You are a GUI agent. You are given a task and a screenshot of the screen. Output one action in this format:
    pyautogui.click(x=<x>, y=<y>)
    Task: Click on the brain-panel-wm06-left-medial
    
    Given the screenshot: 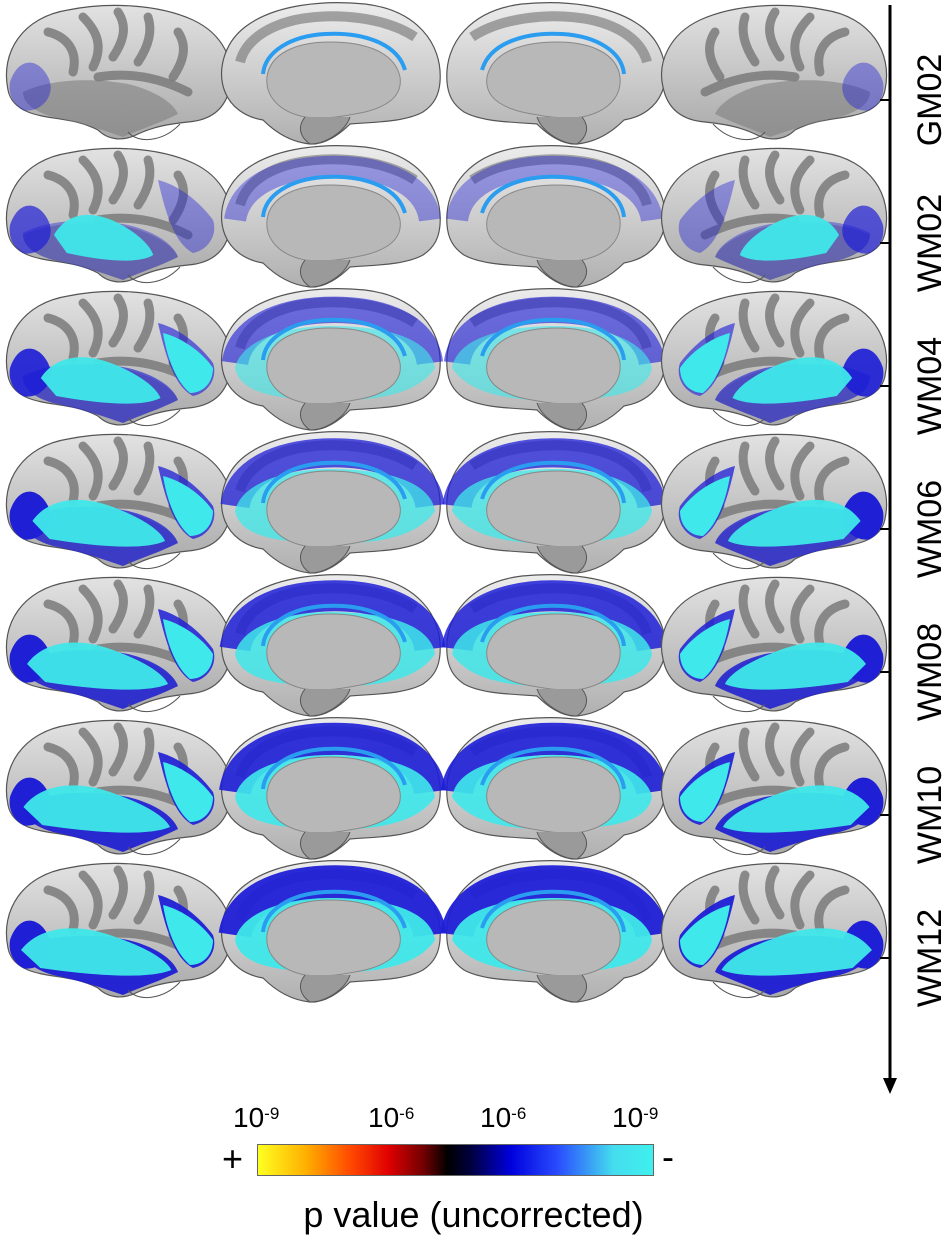 What is the action you would take?
    pyautogui.click(x=332, y=502)
    